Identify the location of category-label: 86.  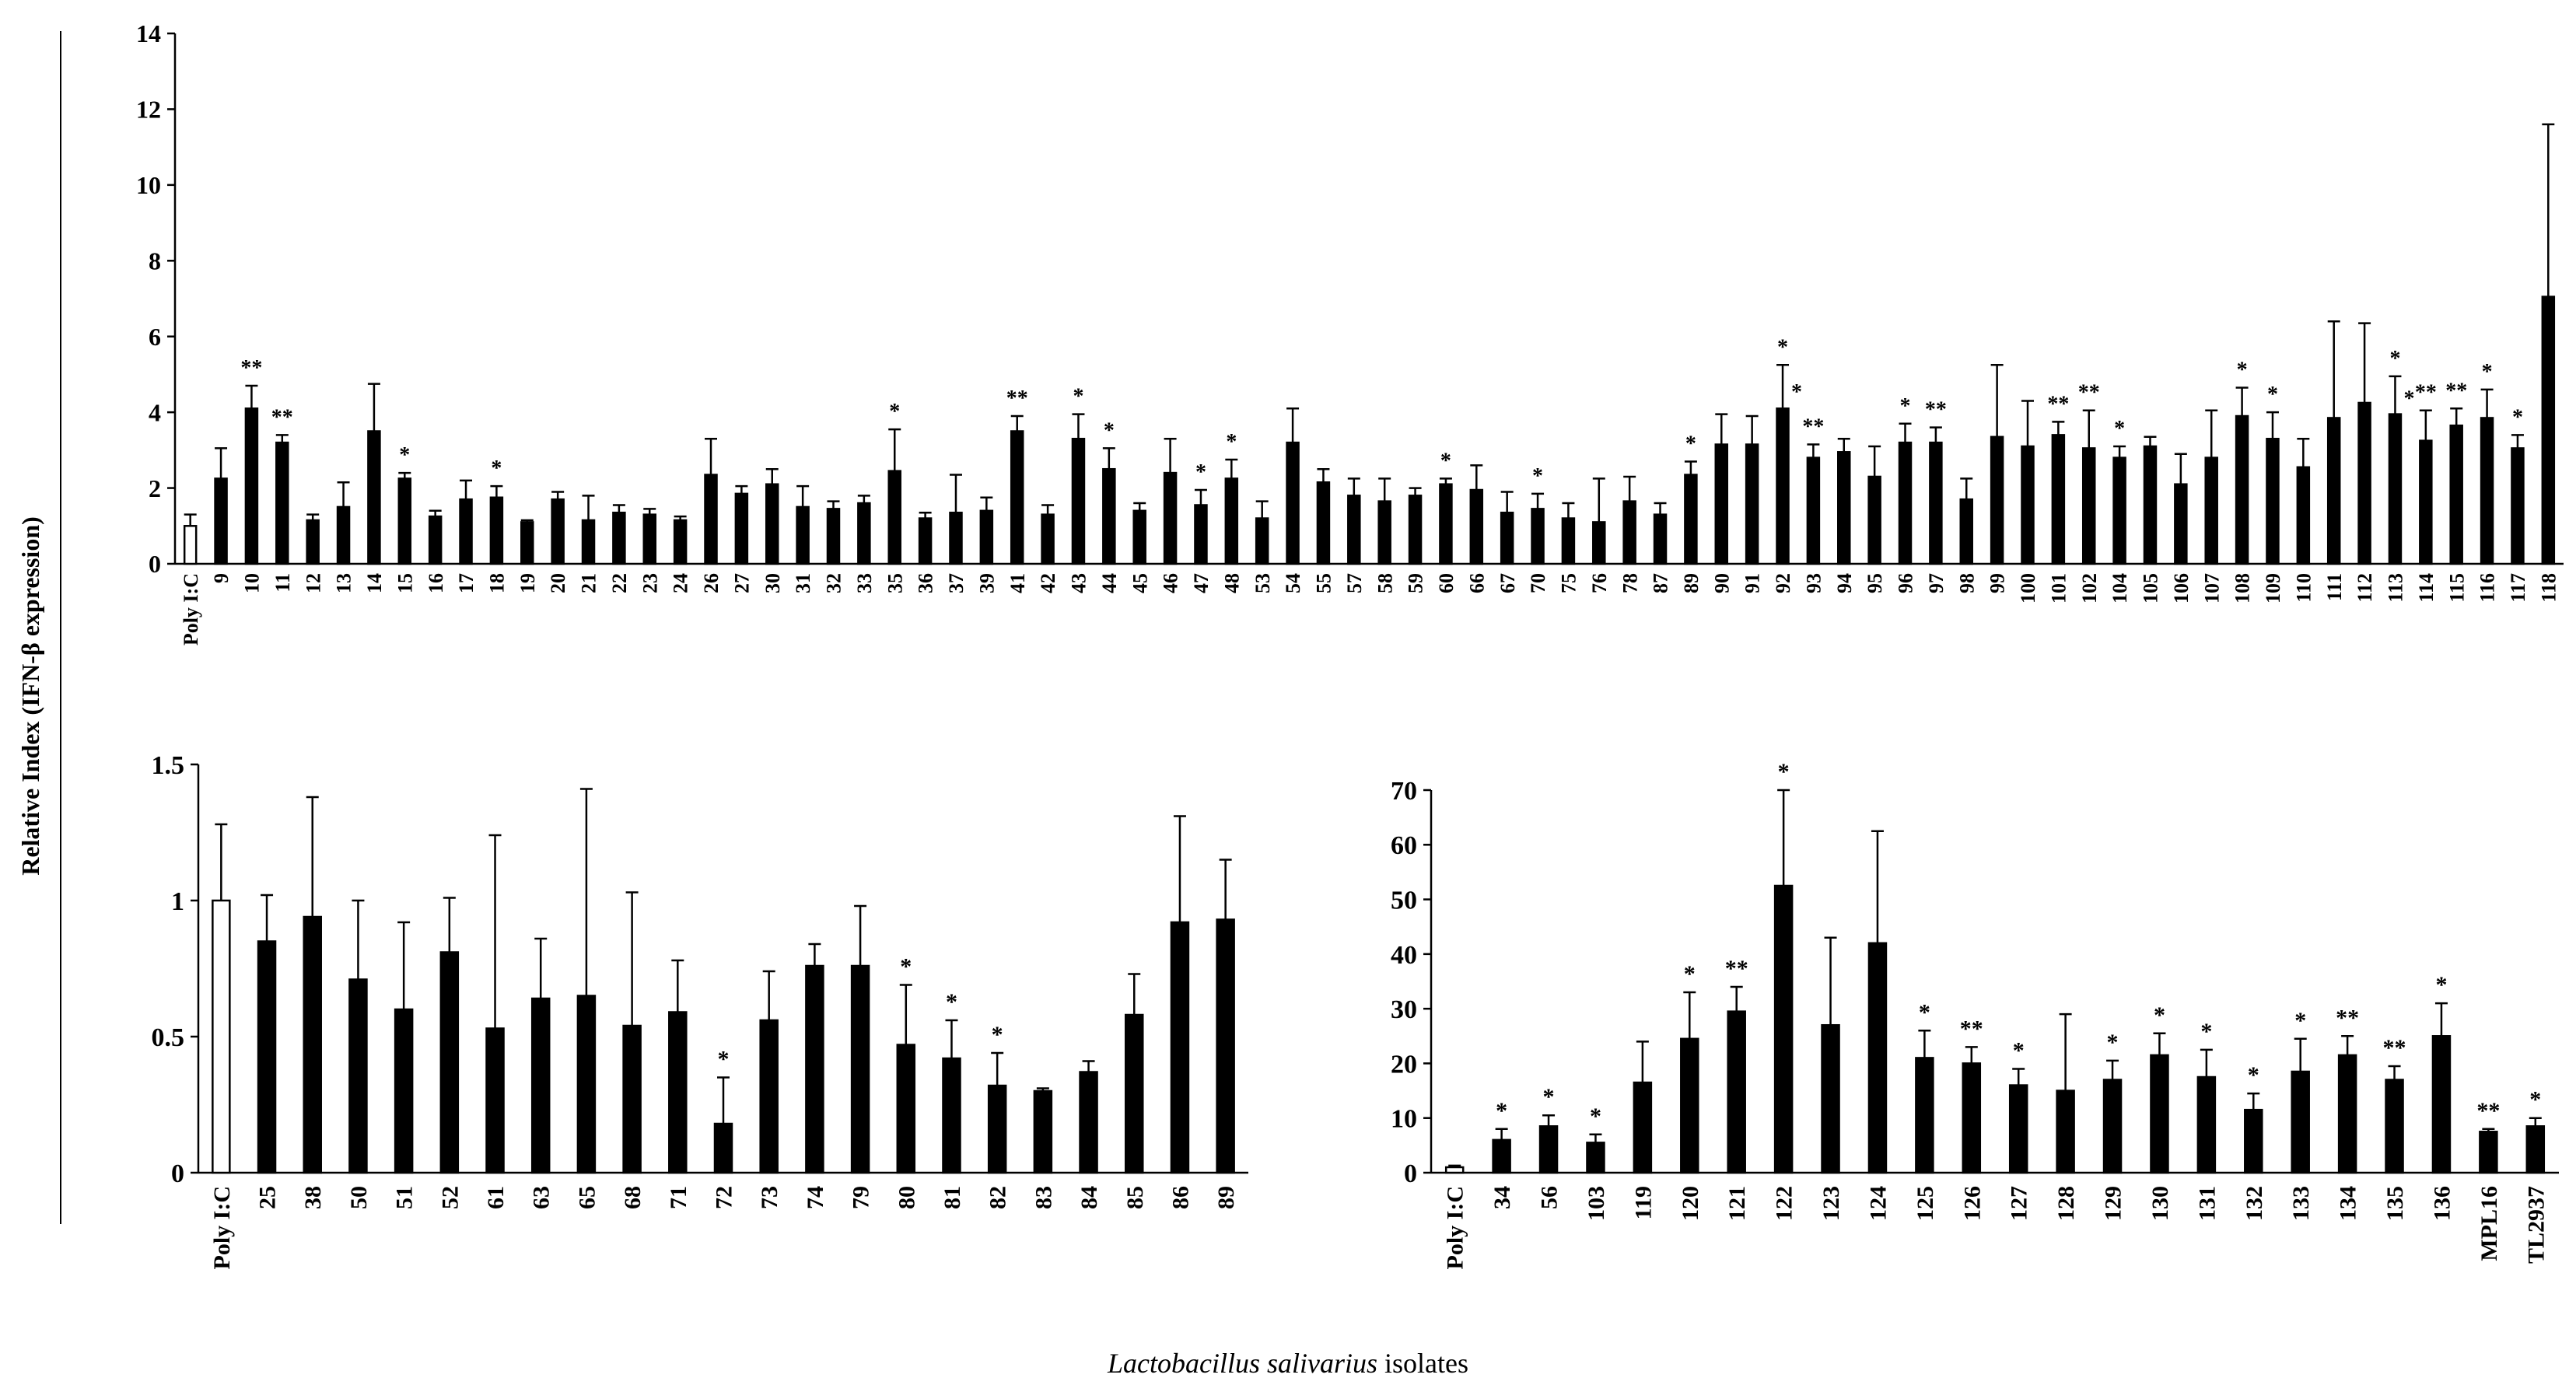
(1180, 1197).